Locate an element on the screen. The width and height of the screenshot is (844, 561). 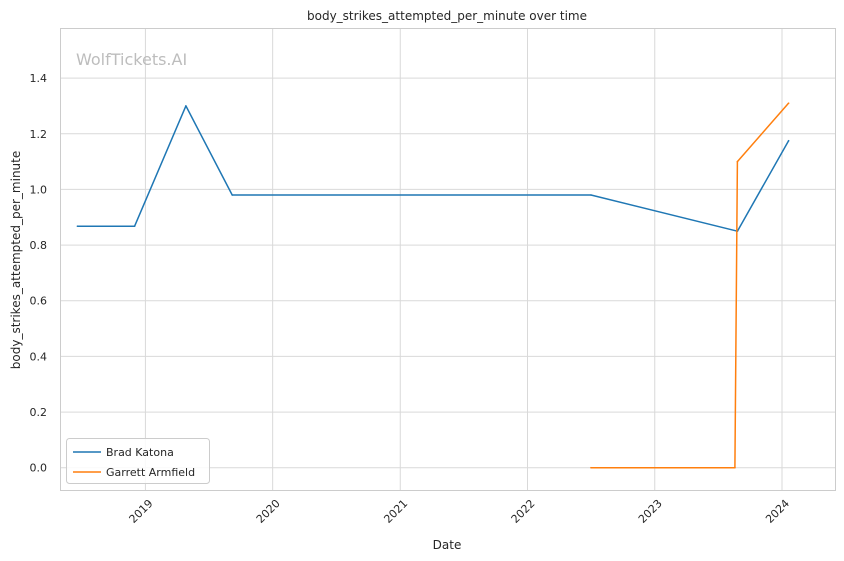
legend-label-brad-katona: Brad Katona is located at coordinates (140, 452).